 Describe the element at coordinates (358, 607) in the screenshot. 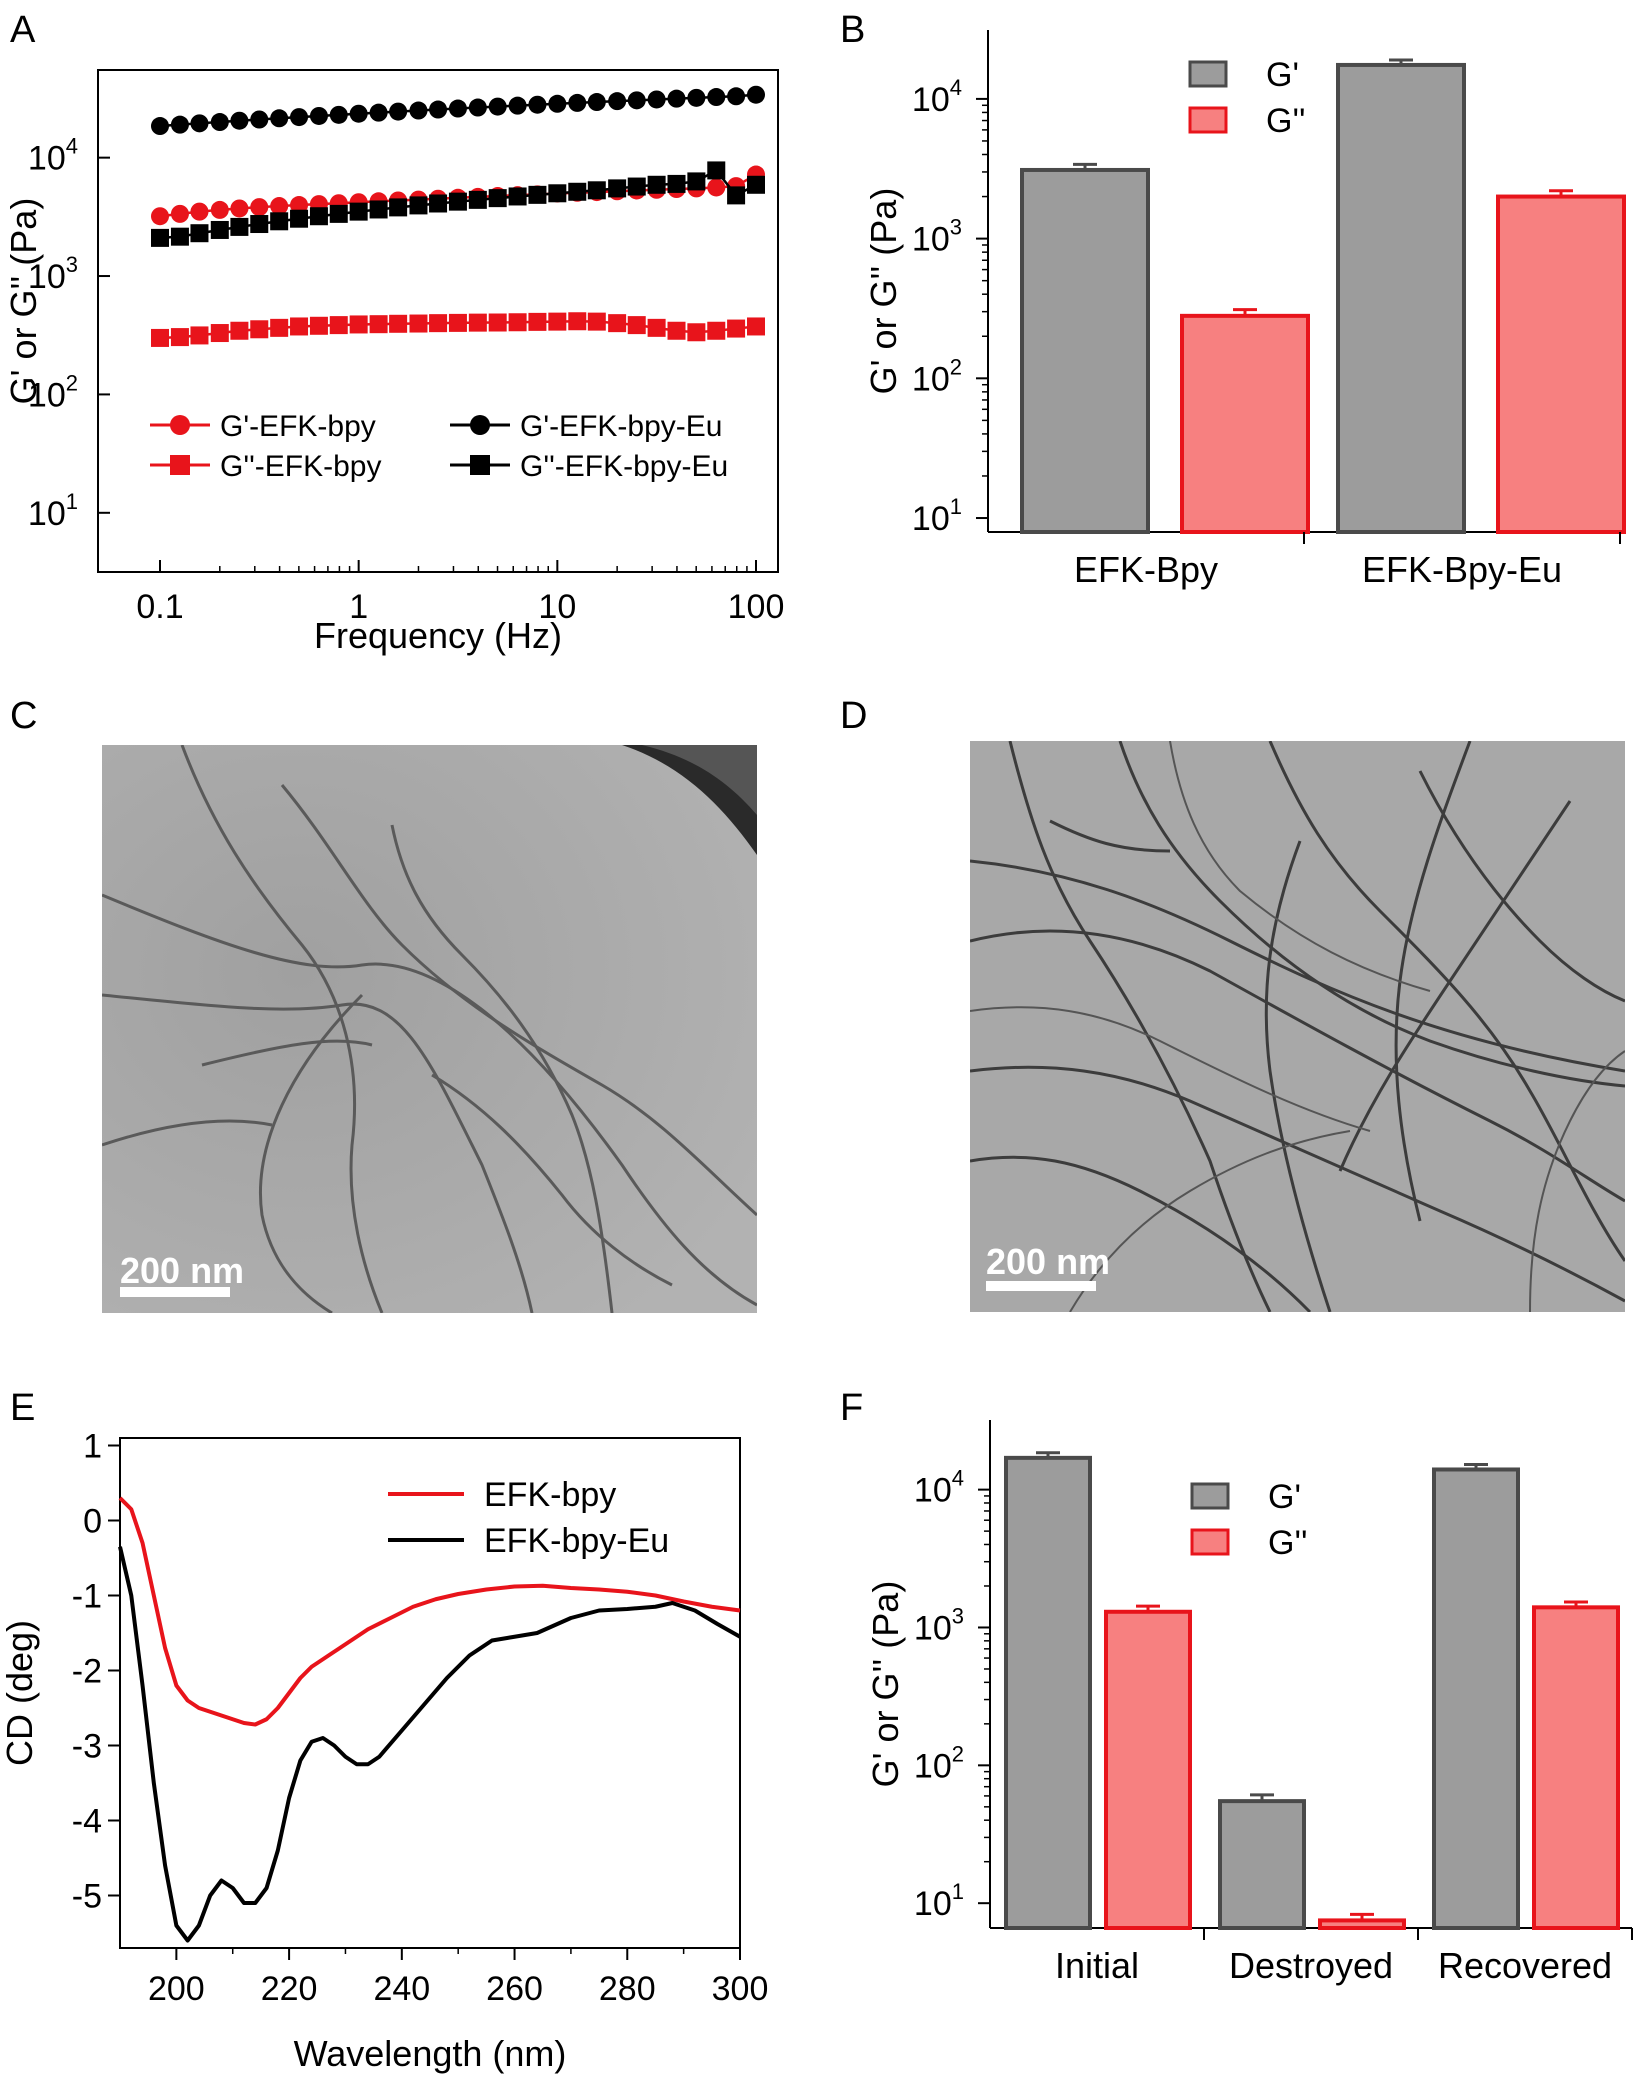

I see `x-tick-label: 1` at that location.